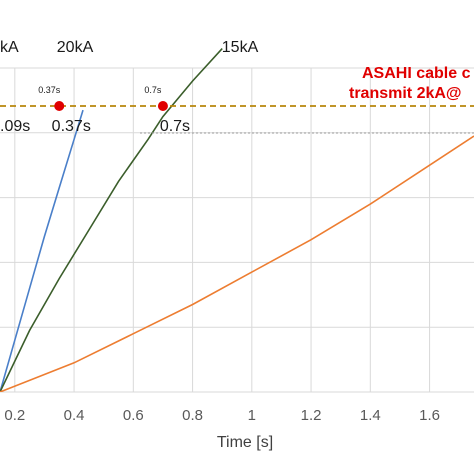 This screenshot has width=474, height=474. What do you see at coordinates (311, 415) in the screenshot?
I see `x-tick-label: 1.2` at bounding box center [311, 415].